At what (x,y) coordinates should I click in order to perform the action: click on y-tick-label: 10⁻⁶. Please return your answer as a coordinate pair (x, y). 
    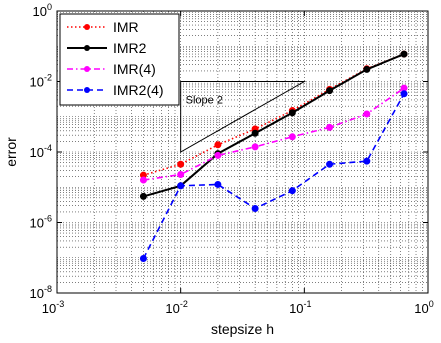
    Looking at the image, I should click on (41, 222).